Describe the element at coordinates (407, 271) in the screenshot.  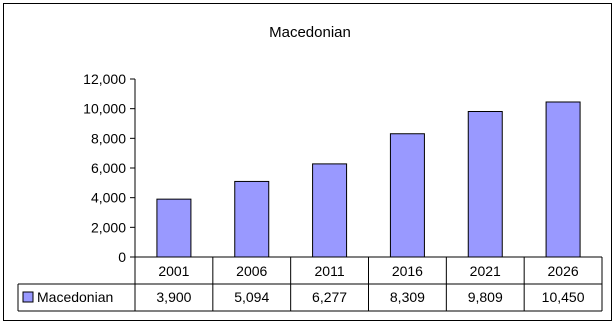
I see `x-category-label: 2016` at that location.